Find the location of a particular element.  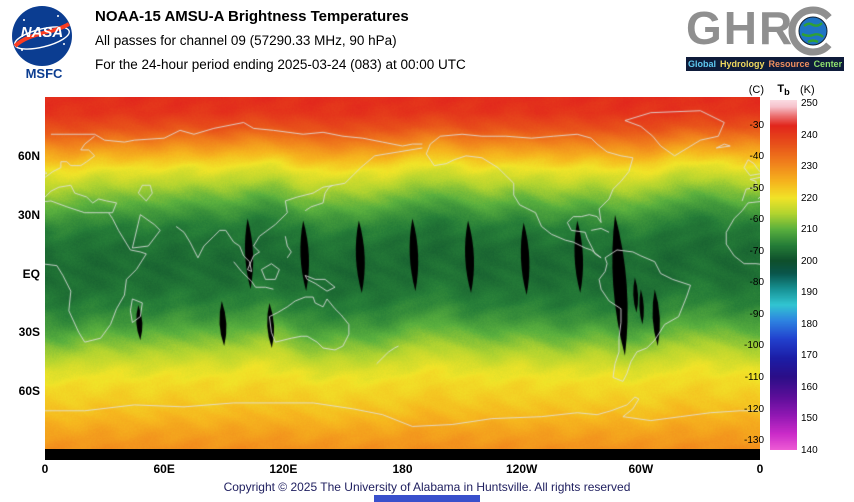

colorbar-celsius-tick: -110 is located at coordinates (754, 377).